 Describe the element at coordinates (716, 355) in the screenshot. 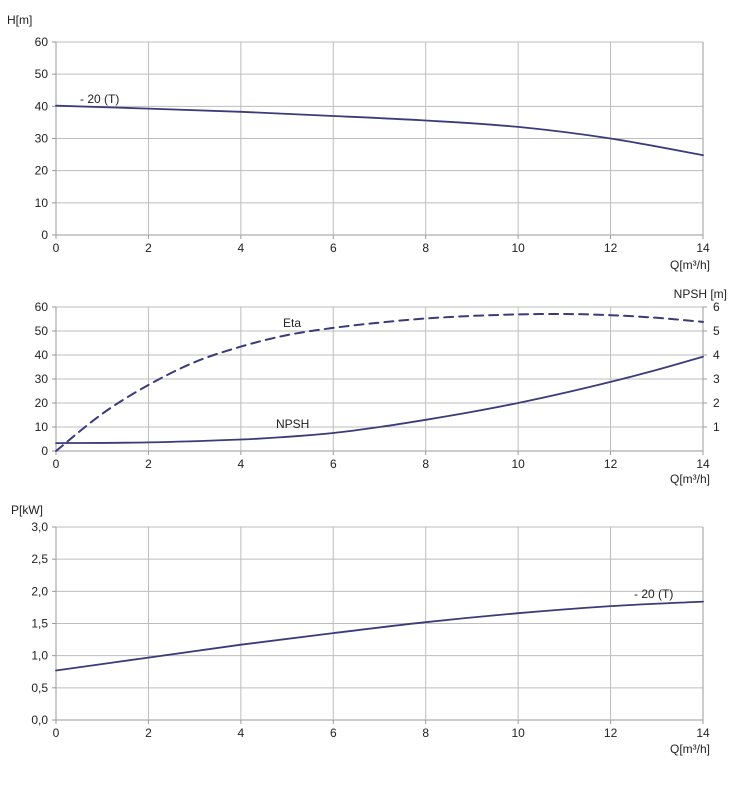

I see `chart2-ytick-right-label: 4` at that location.